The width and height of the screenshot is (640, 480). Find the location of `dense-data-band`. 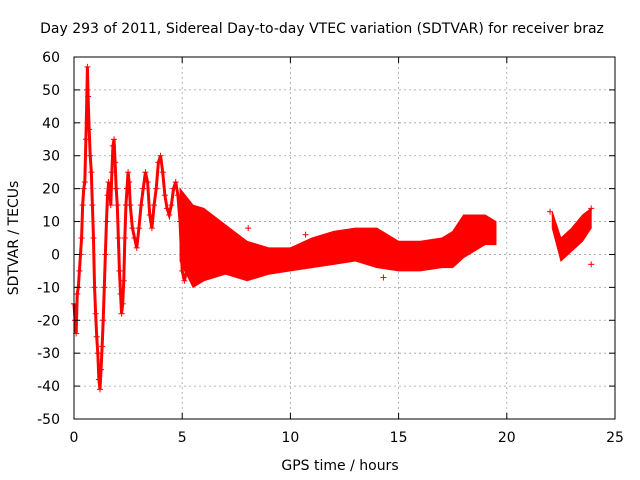

dense-data-band is located at coordinates (385, 238).